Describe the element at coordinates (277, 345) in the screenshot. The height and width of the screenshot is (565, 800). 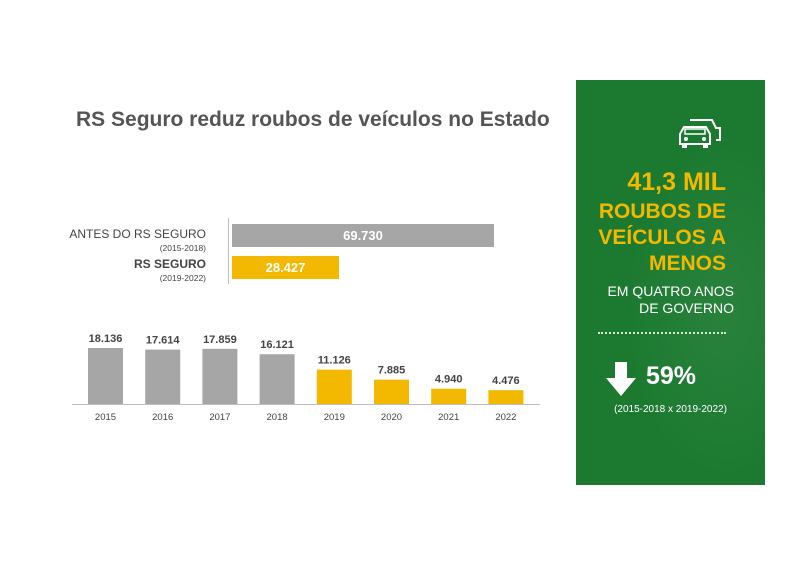
I see `bar-value-label: 16.121` at that location.